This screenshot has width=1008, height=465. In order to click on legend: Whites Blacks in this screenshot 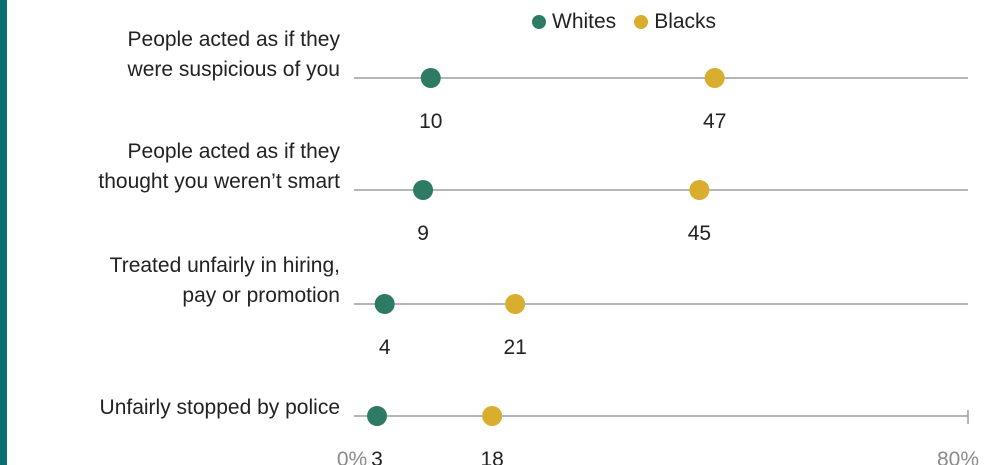, I will do `click(633, 22)`.